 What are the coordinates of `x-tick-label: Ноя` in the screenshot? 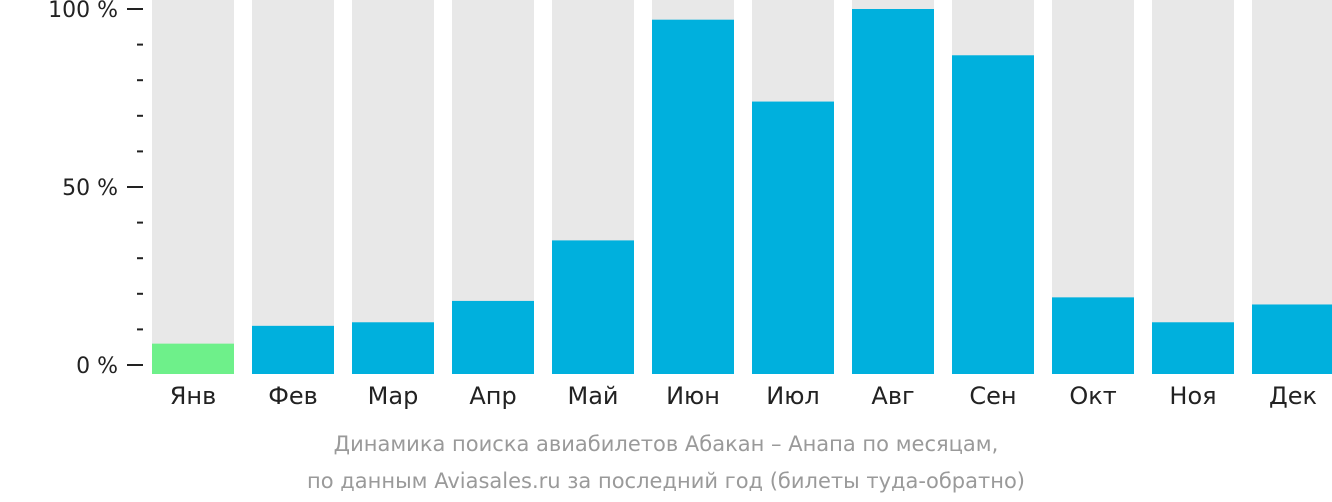 It's located at (1192, 396).